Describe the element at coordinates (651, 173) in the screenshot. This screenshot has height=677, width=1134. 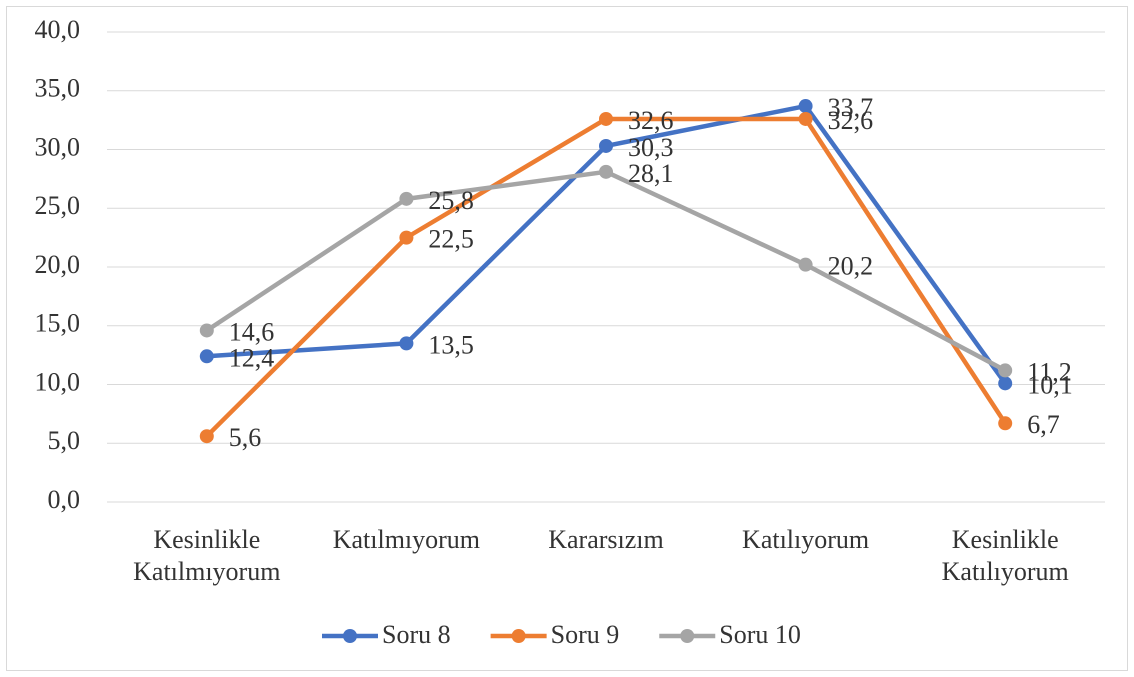
I see `data-label: 28,1` at that location.